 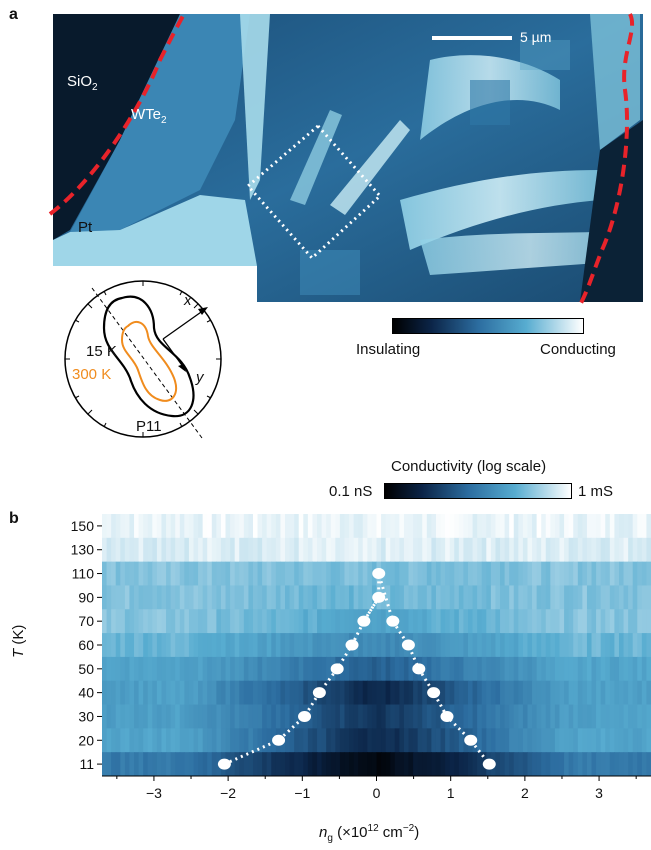 I want to click on y-tick-label: 11, so click(x=86, y=764).